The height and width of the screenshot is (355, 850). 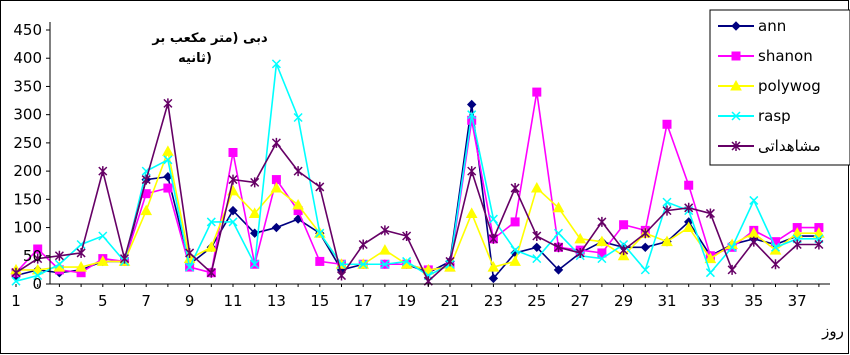 I want to click on legend: ann shanon polywog rasp مشاهداتی, so click(x=779, y=87).